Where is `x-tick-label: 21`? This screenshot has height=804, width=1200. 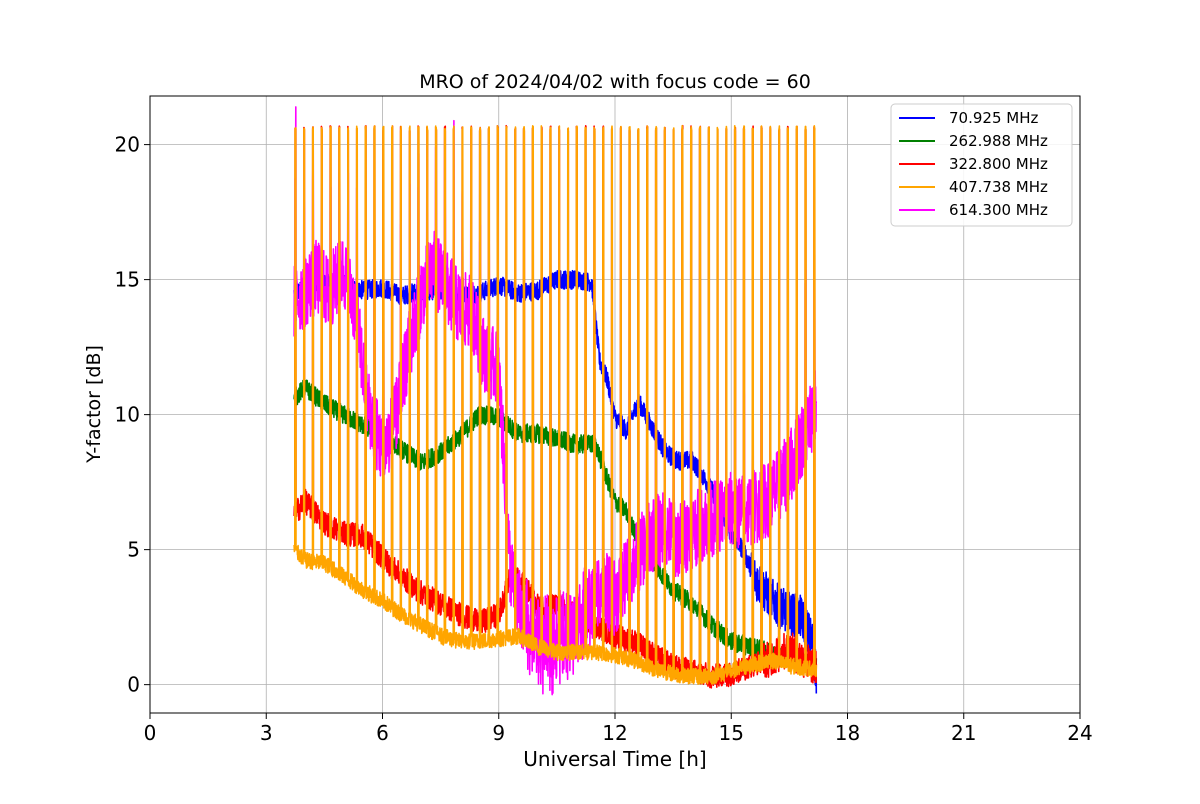
x-tick-label: 21 is located at coordinates (963, 733).